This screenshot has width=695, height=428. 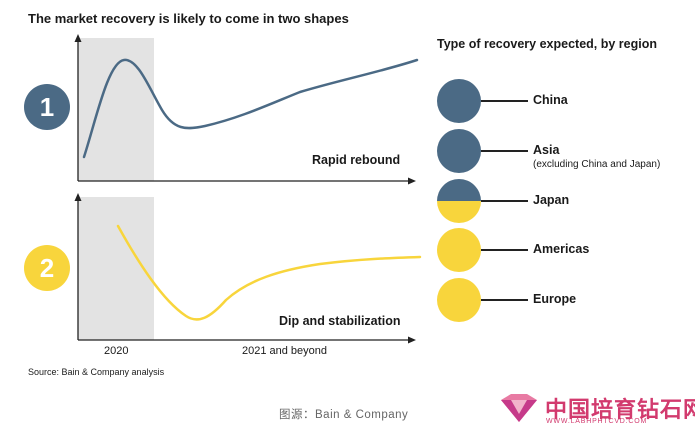 What do you see at coordinates (250, 108) in the screenshot?
I see `rapid-rebound-curve` at bounding box center [250, 108].